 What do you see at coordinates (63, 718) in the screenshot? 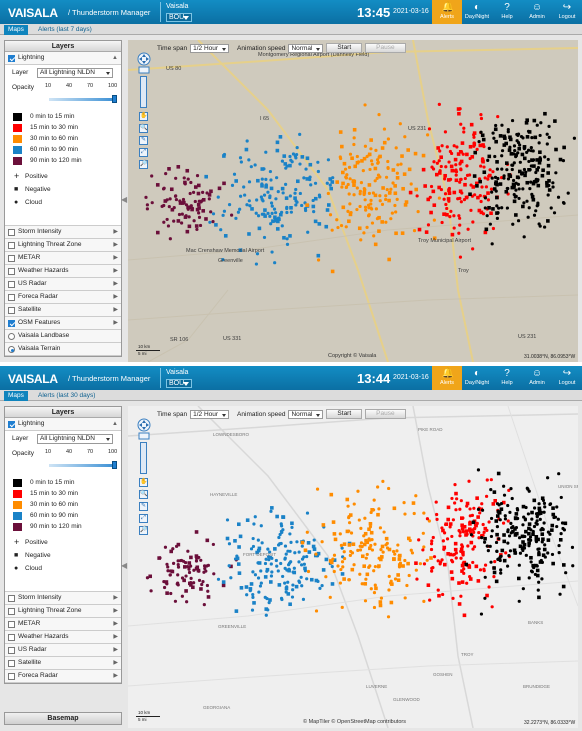
I see `basemap-header: Basemap` at bounding box center [63, 718].